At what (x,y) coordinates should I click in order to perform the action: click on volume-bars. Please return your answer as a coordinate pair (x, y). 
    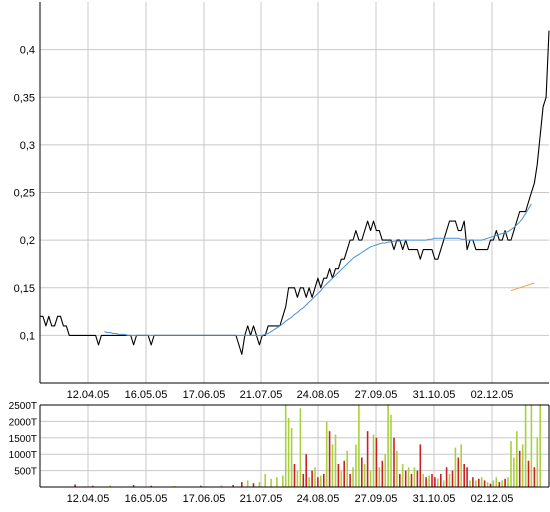
    Looking at the image, I should click on (307, 446).